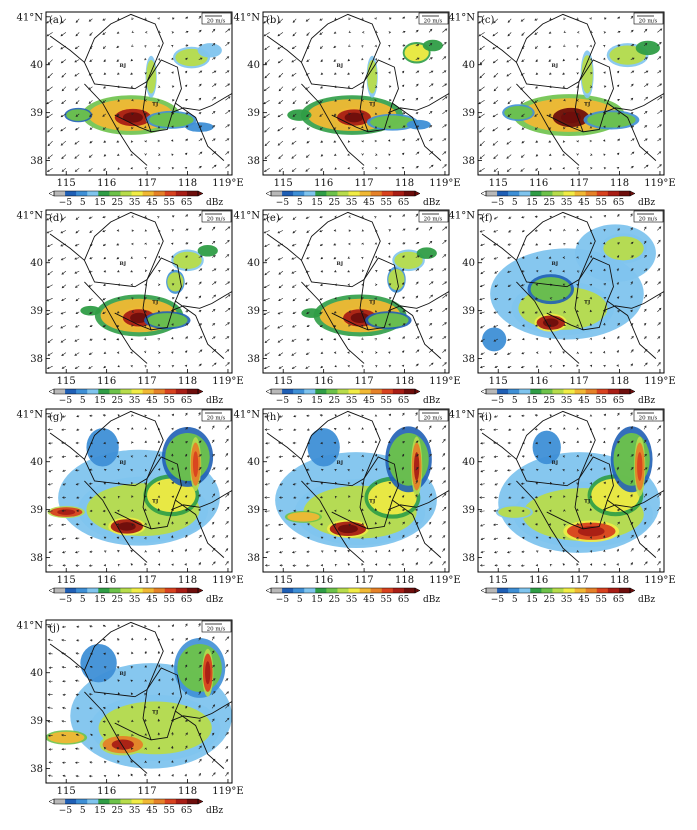  What do you see at coordinates (404, 580) in the screenshot?
I see `x-tick-label: 118` at bounding box center [404, 580].